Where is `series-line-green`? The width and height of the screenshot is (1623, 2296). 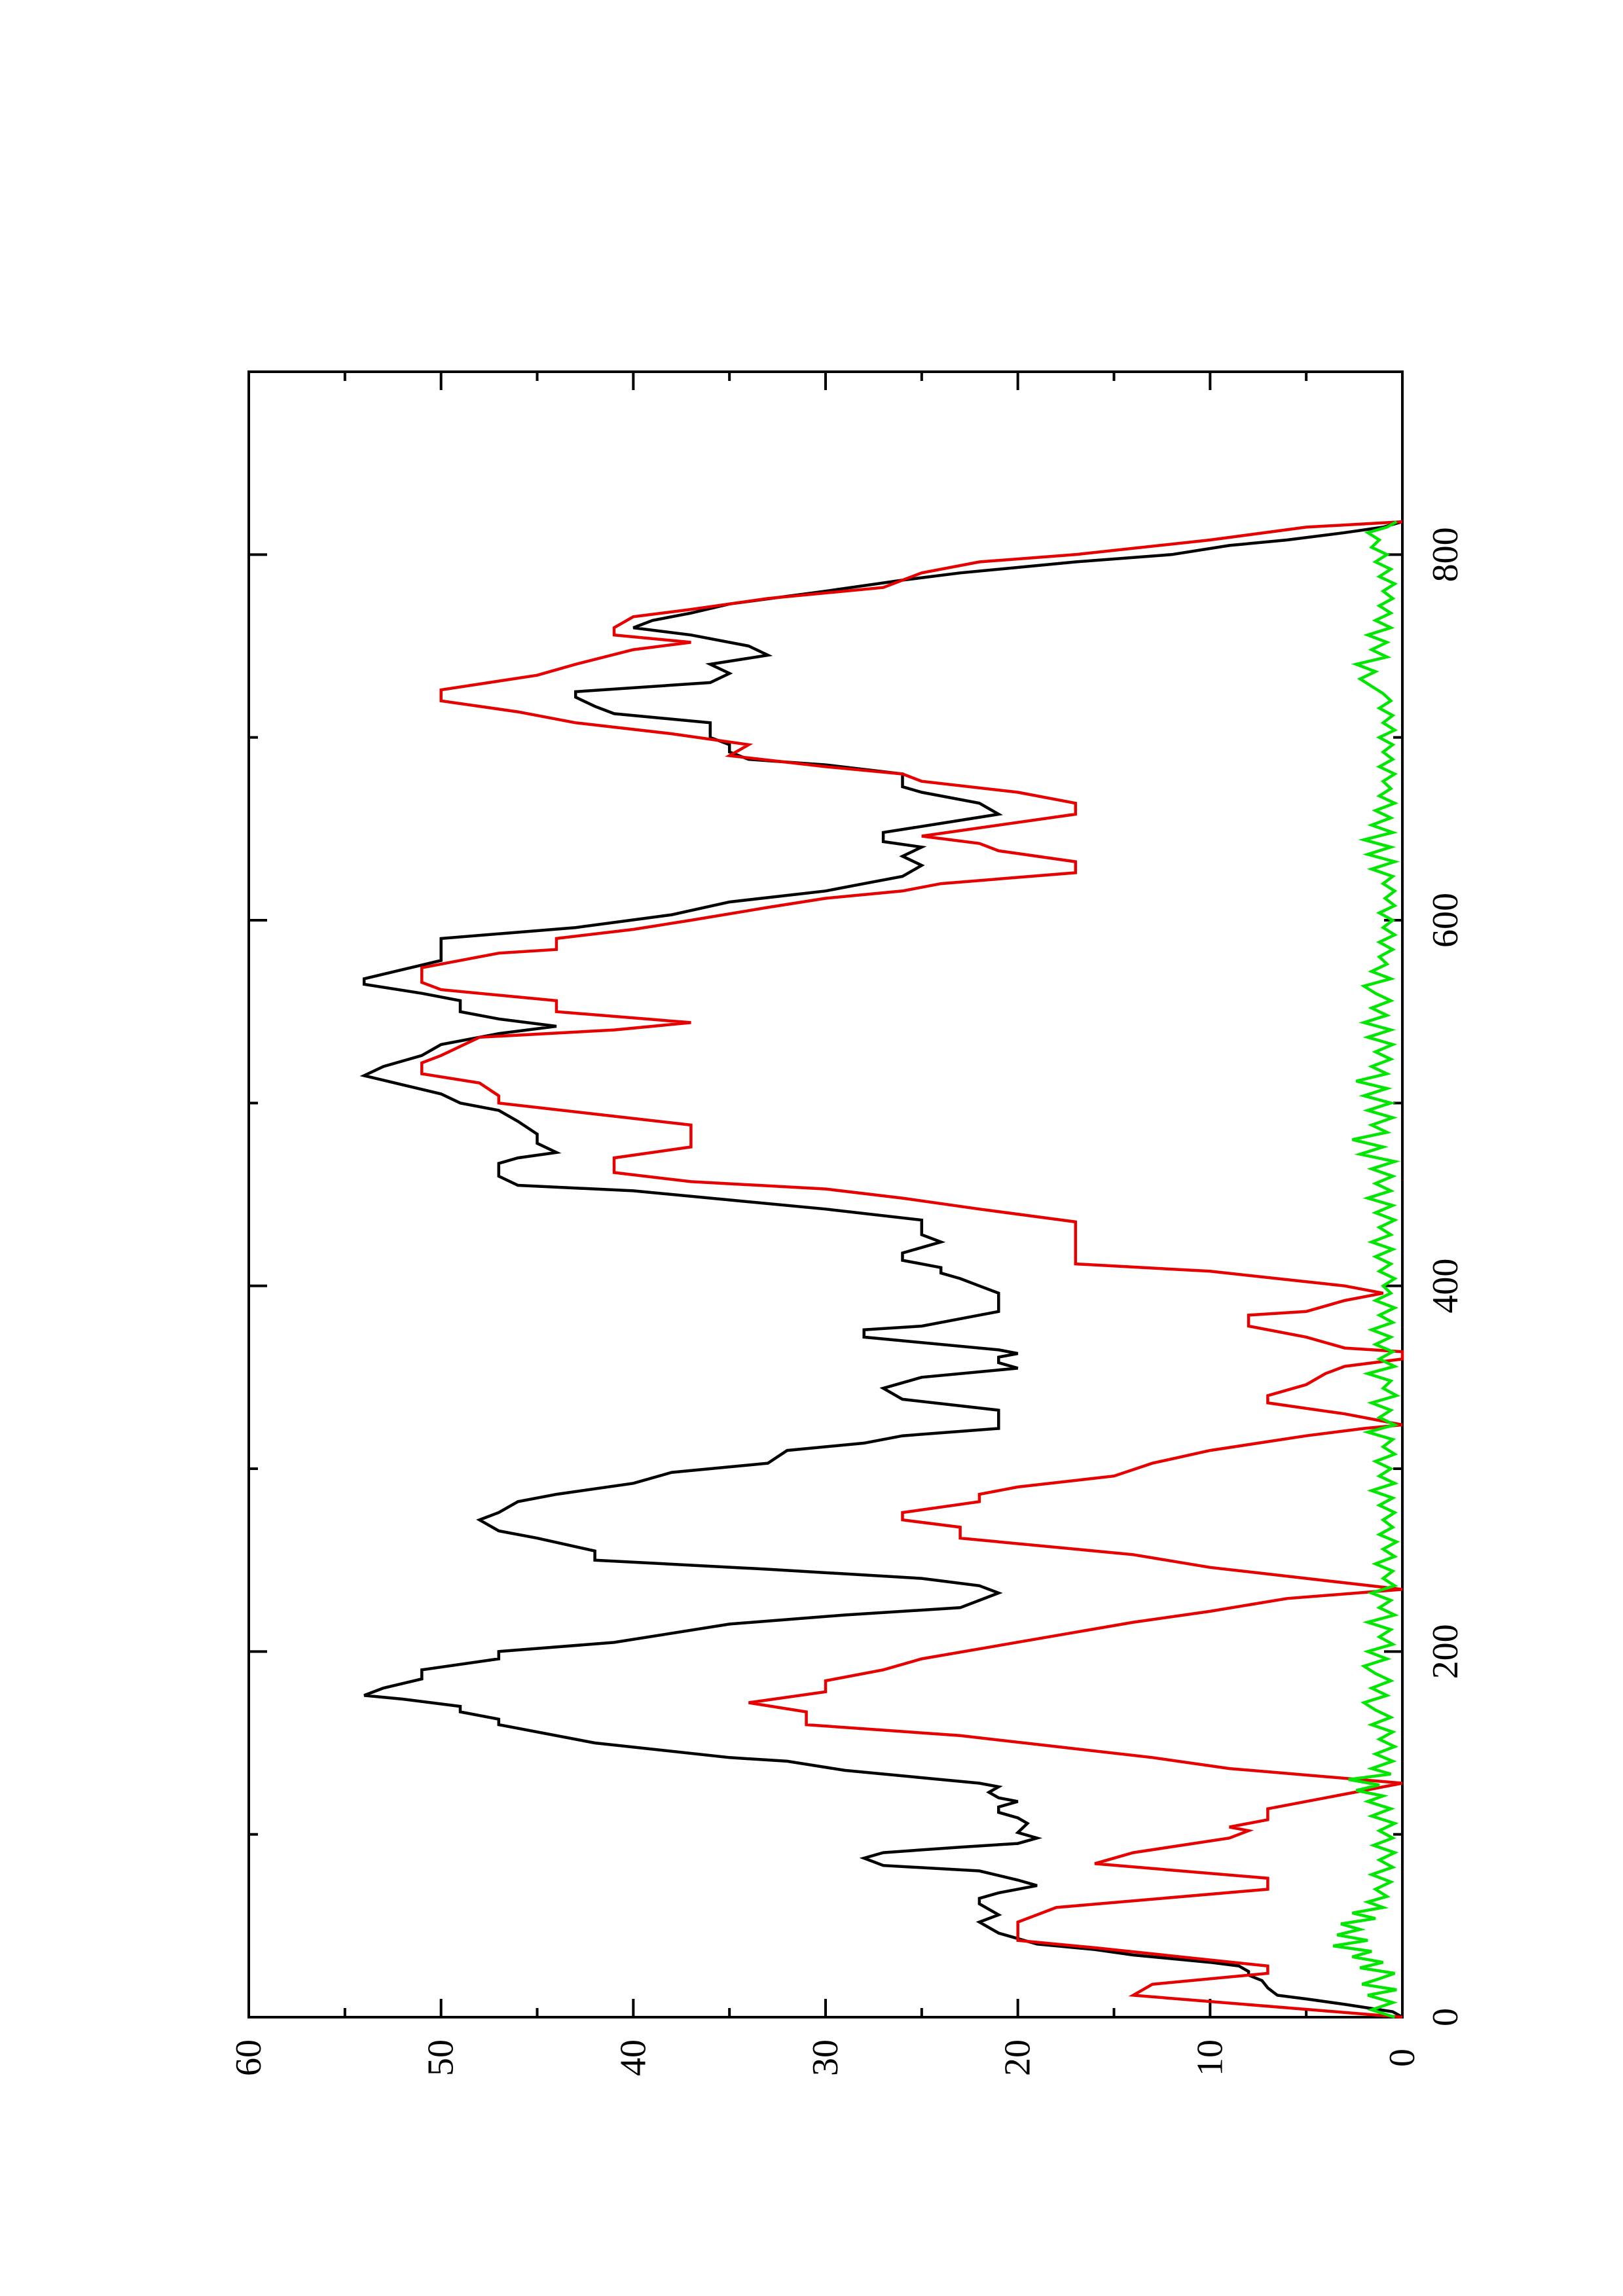
series-line-green is located at coordinates (1366, 1269).